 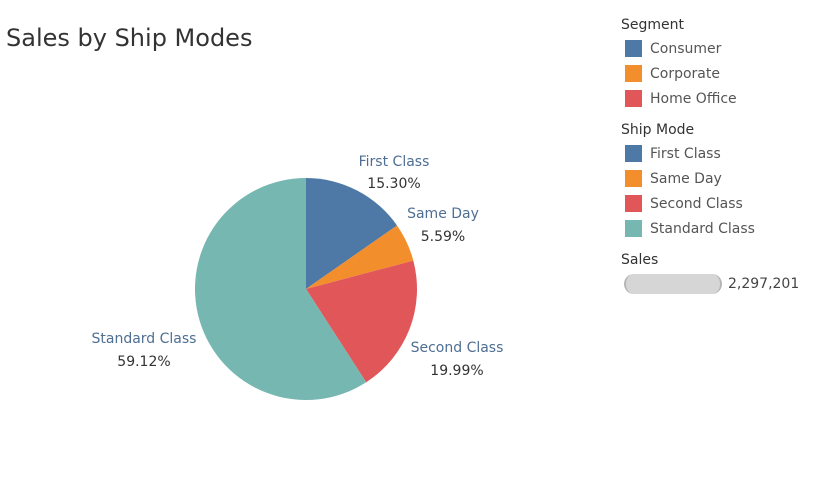 What do you see at coordinates (443, 237) in the screenshot?
I see `slice-percent-label: 5.59%` at bounding box center [443, 237].